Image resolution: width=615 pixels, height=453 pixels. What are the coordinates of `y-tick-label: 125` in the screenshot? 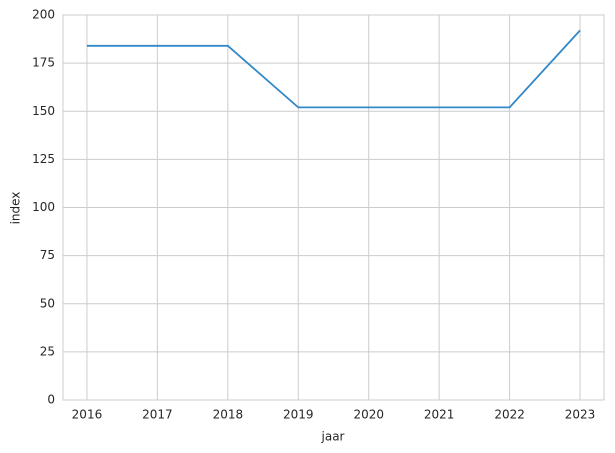 It's located at (43, 159).